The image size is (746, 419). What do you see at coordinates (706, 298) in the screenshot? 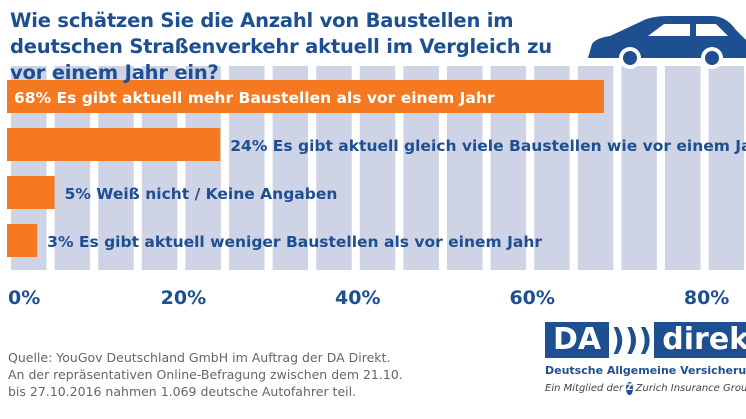
I see `x-tick-label: 80%` at bounding box center [706, 298].